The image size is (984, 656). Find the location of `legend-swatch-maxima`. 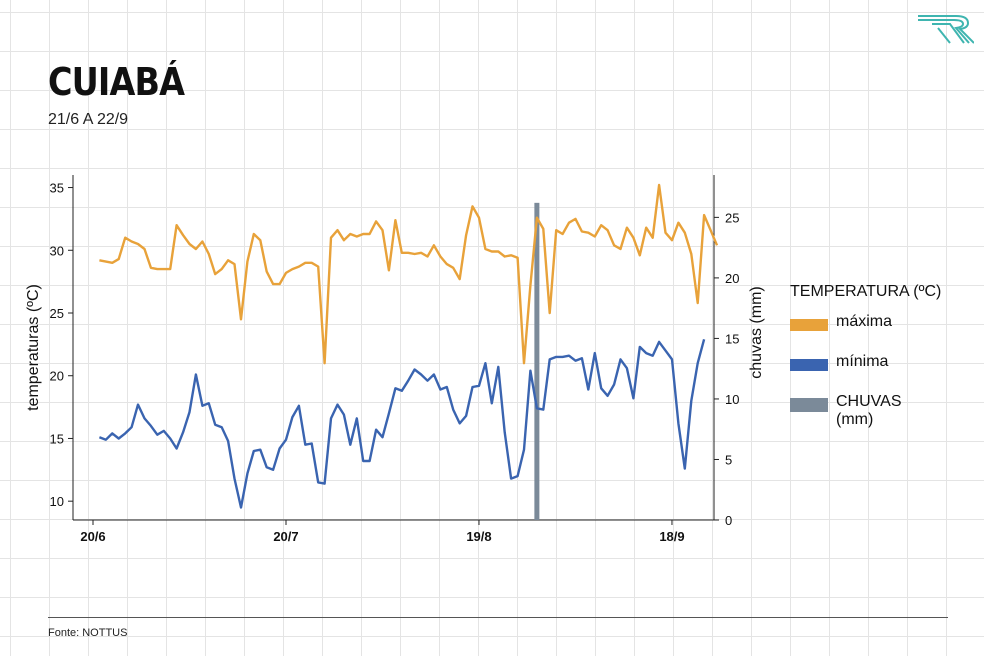

legend-swatch-maxima is located at coordinates (809, 325).